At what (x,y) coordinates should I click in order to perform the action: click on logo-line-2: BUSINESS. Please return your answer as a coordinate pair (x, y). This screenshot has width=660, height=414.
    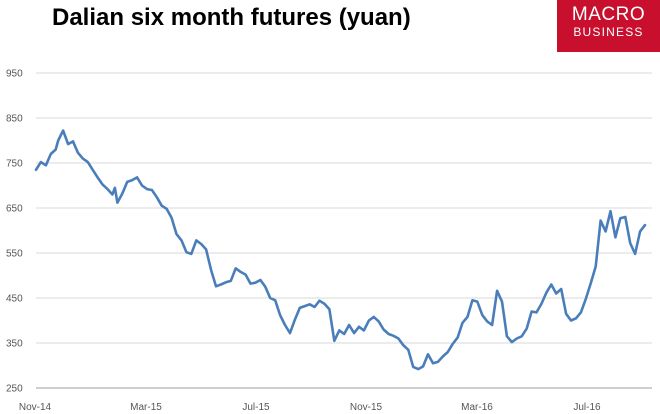
    Looking at the image, I should click on (608, 32).